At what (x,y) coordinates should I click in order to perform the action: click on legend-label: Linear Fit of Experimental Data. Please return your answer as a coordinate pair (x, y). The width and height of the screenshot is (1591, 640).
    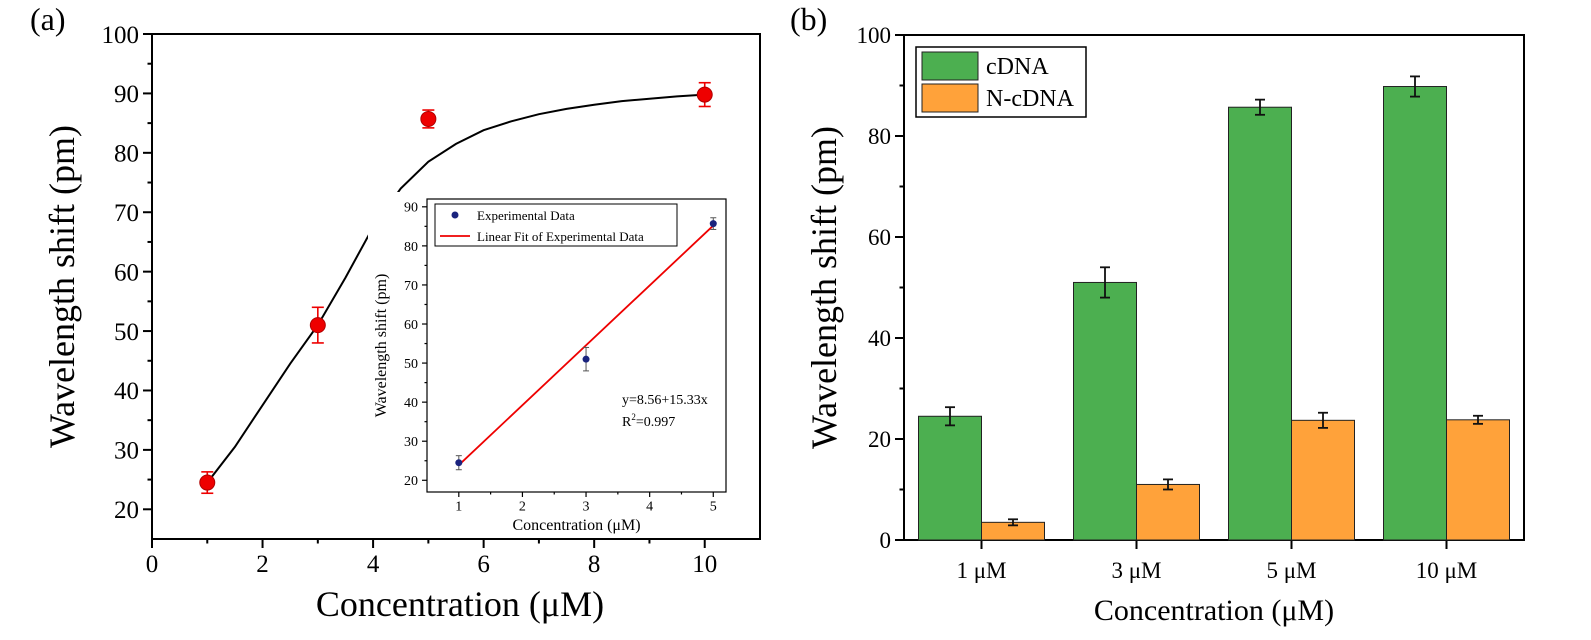
    Looking at the image, I should click on (560, 236).